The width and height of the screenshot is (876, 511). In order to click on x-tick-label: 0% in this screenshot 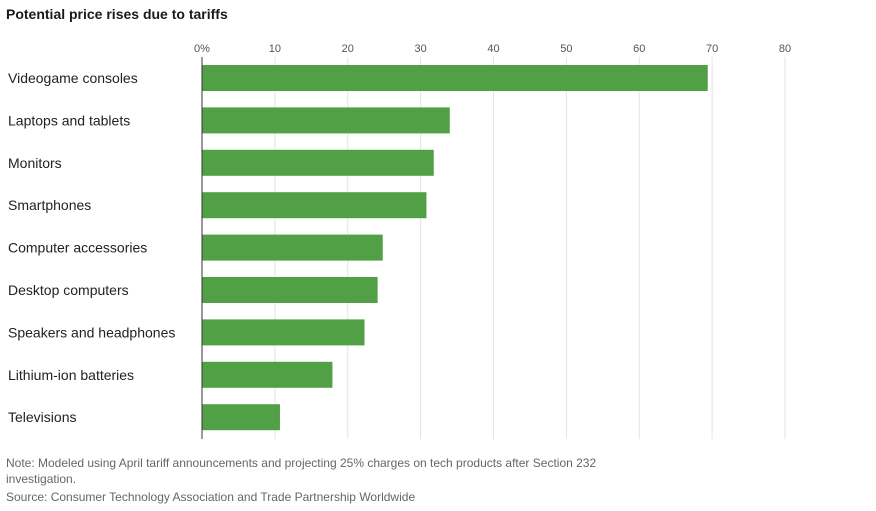, I will do `click(202, 49)`.